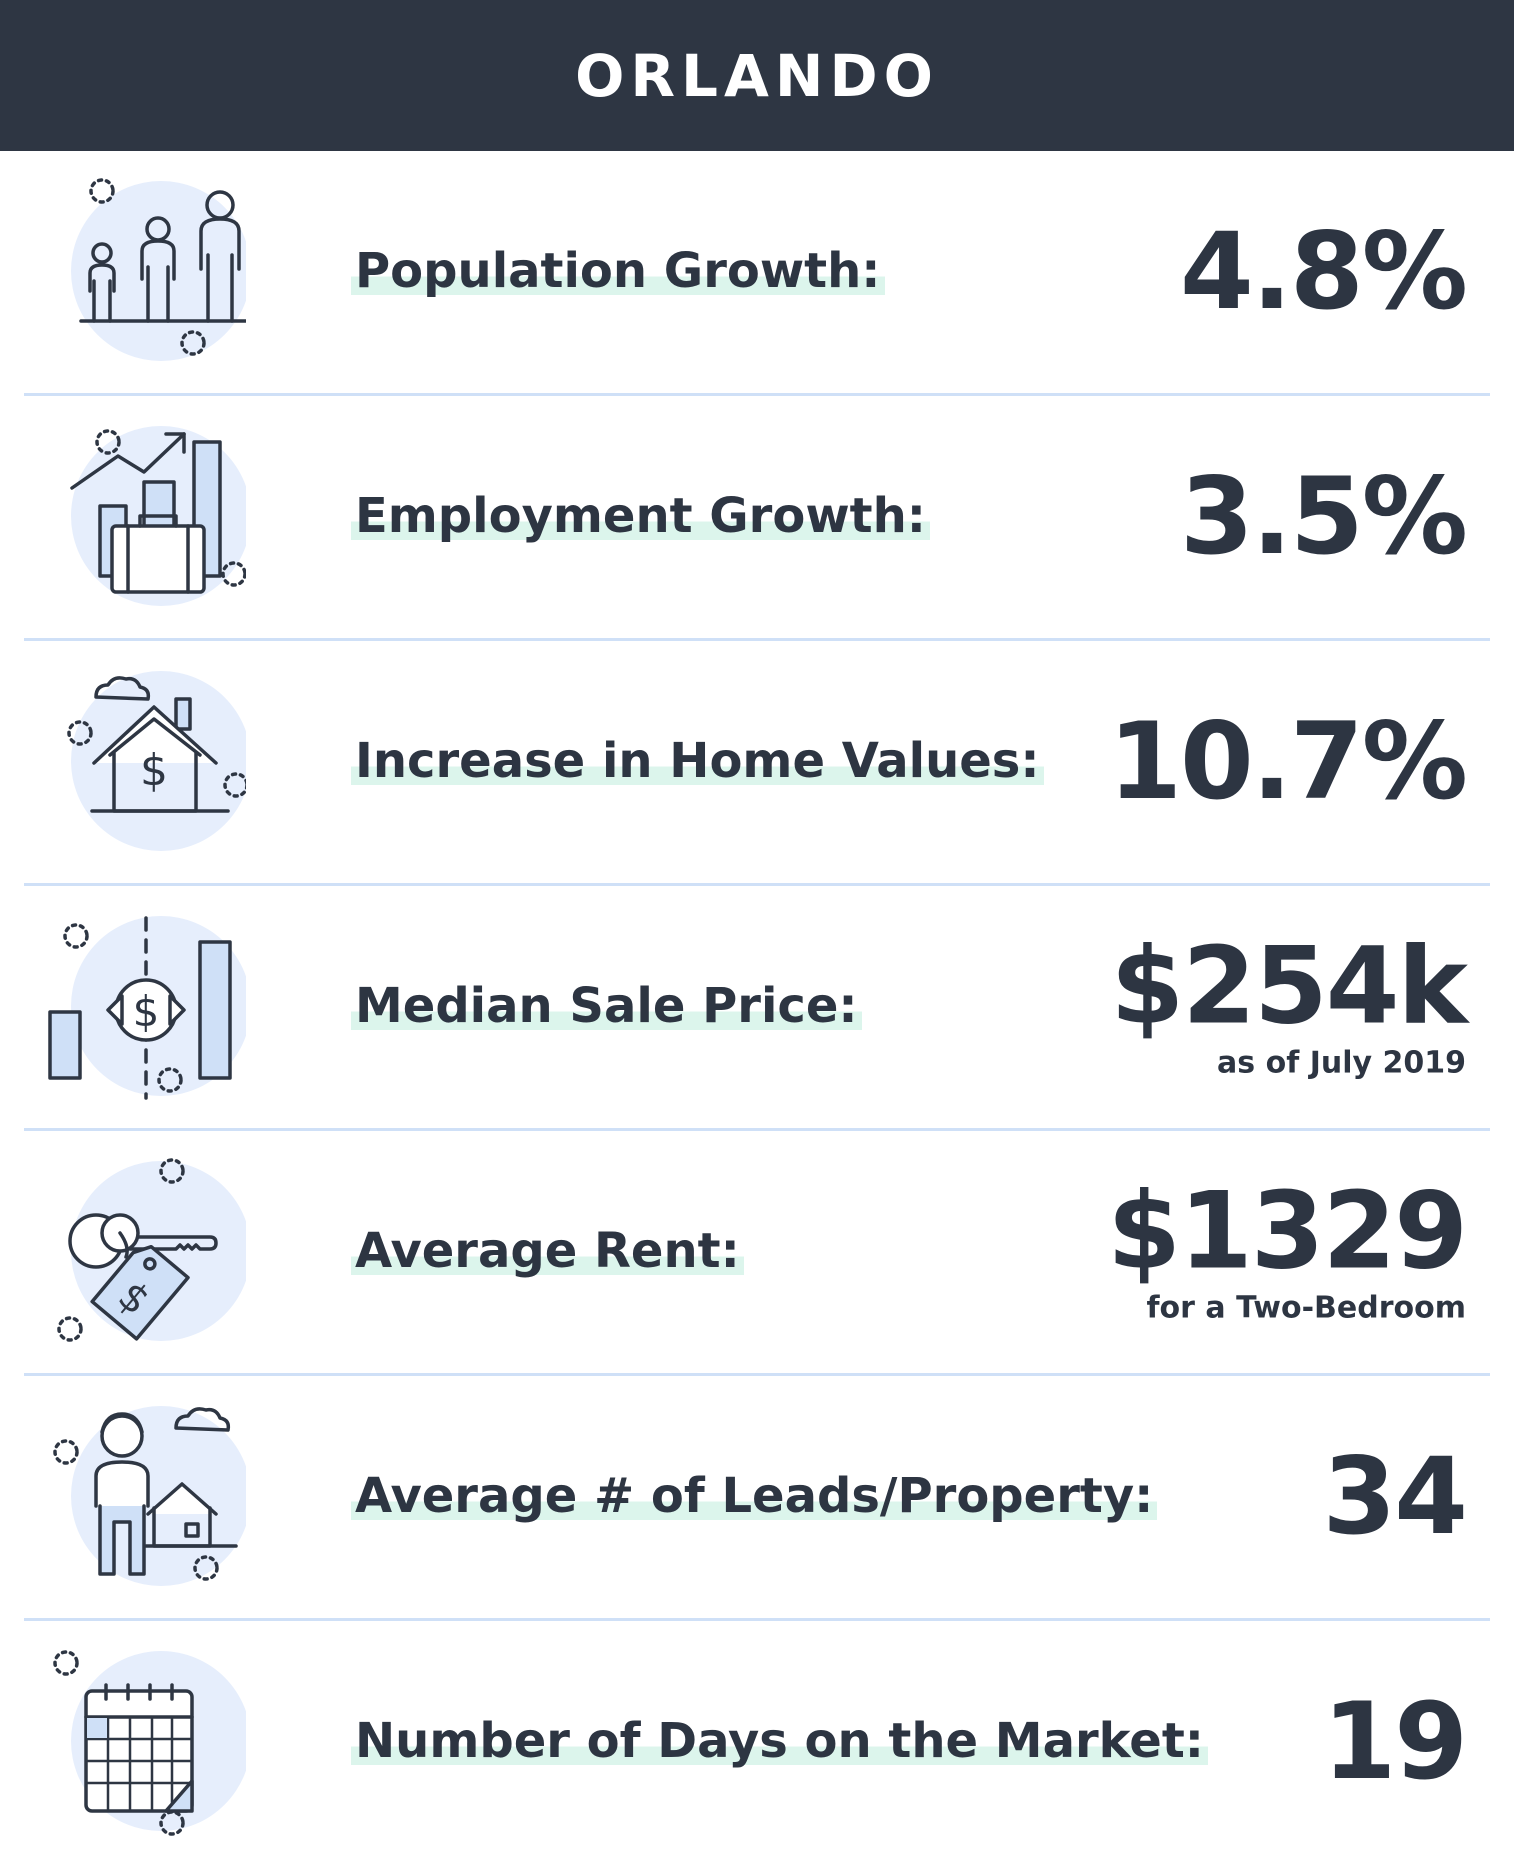 The height and width of the screenshot is (1863, 1514). What do you see at coordinates (606, 1007) in the screenshot?
I see `stat-label: Median Sale Price:` at bounding box center [606, 1007].